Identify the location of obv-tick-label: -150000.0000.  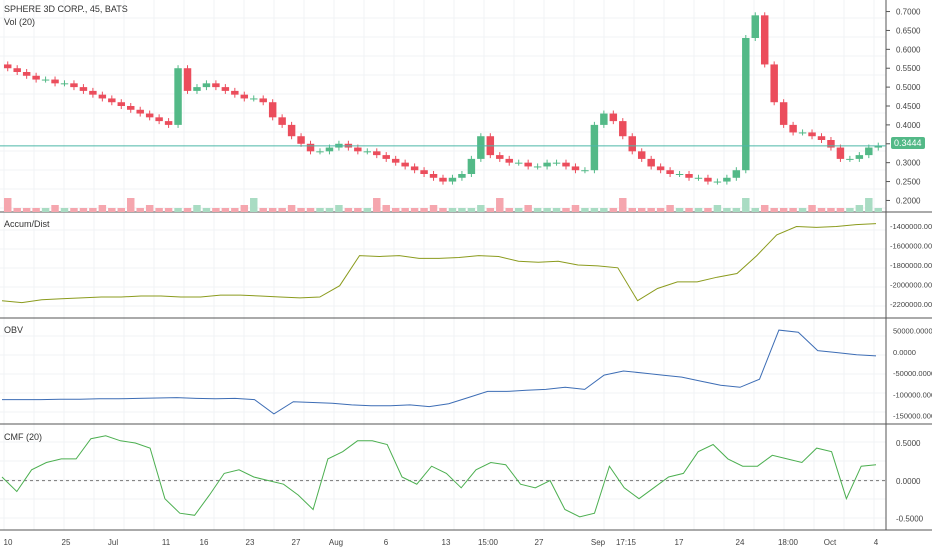
(912, 416).